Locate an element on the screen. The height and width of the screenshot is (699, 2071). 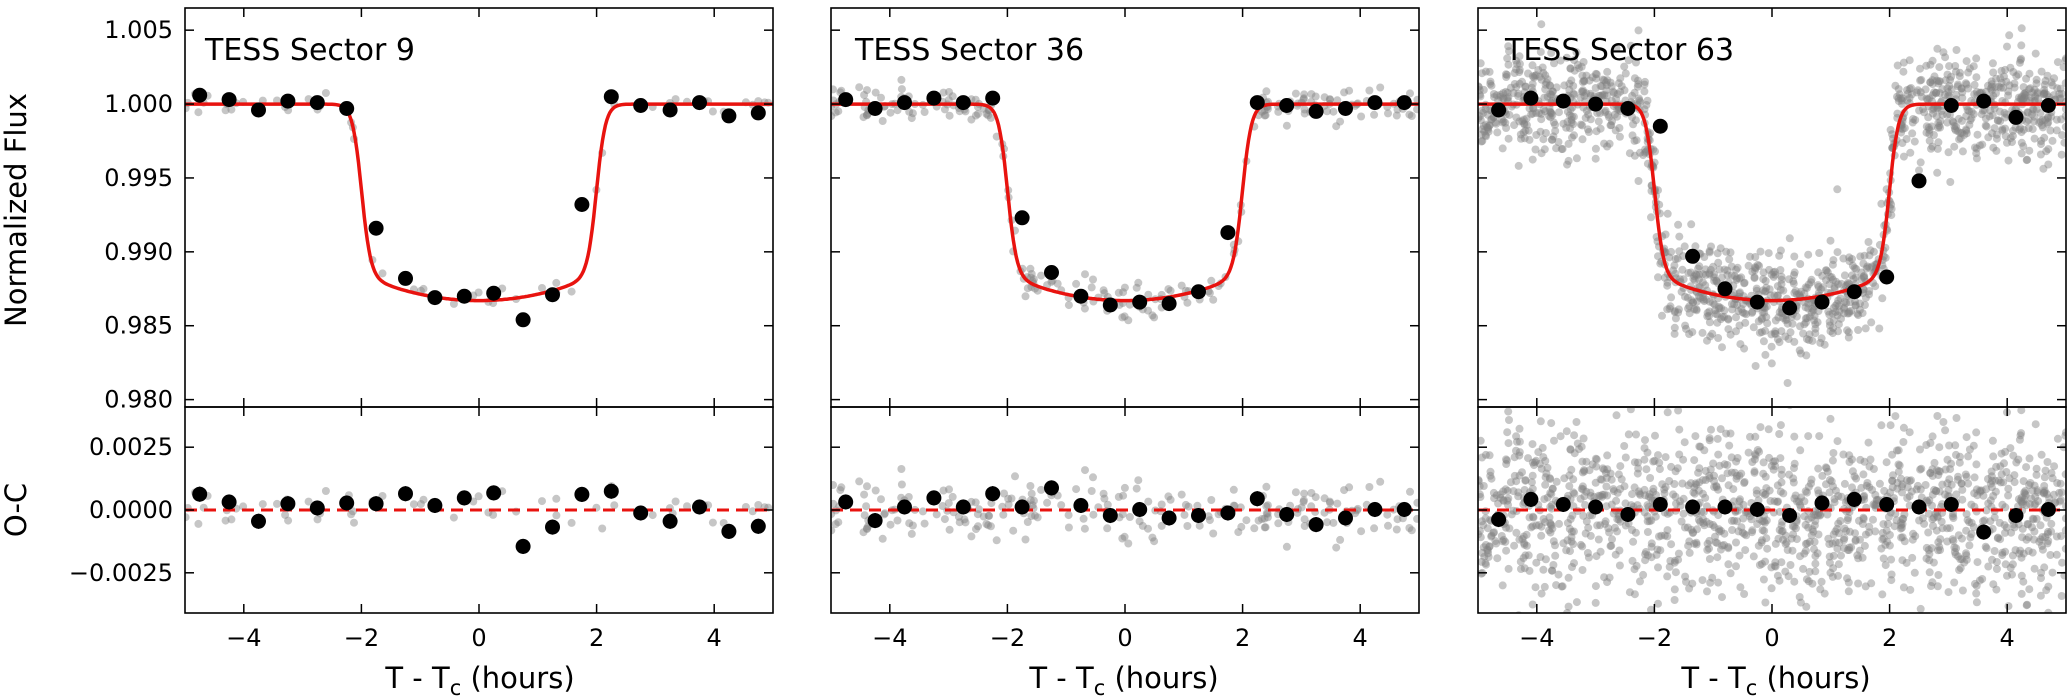
x-tick-label: 4 is located at coordinates (2007, 638).